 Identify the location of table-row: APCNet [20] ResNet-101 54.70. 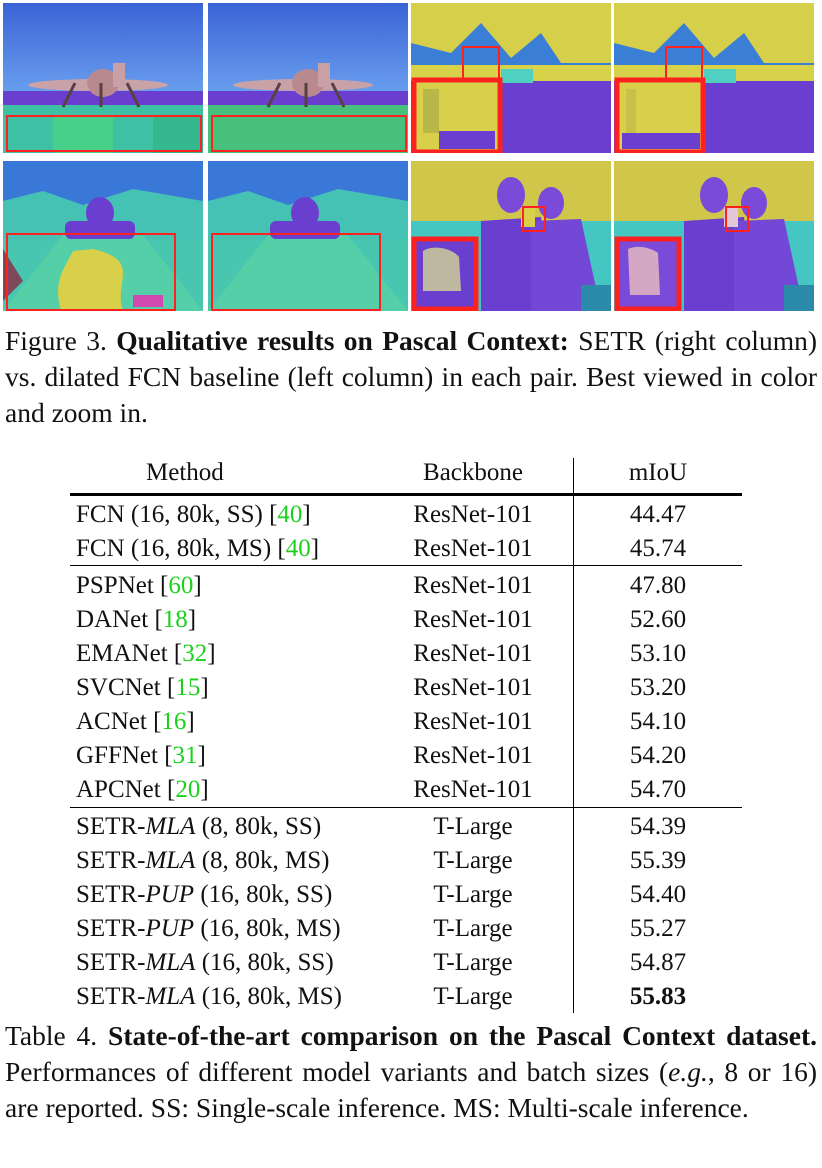
(406, 790).